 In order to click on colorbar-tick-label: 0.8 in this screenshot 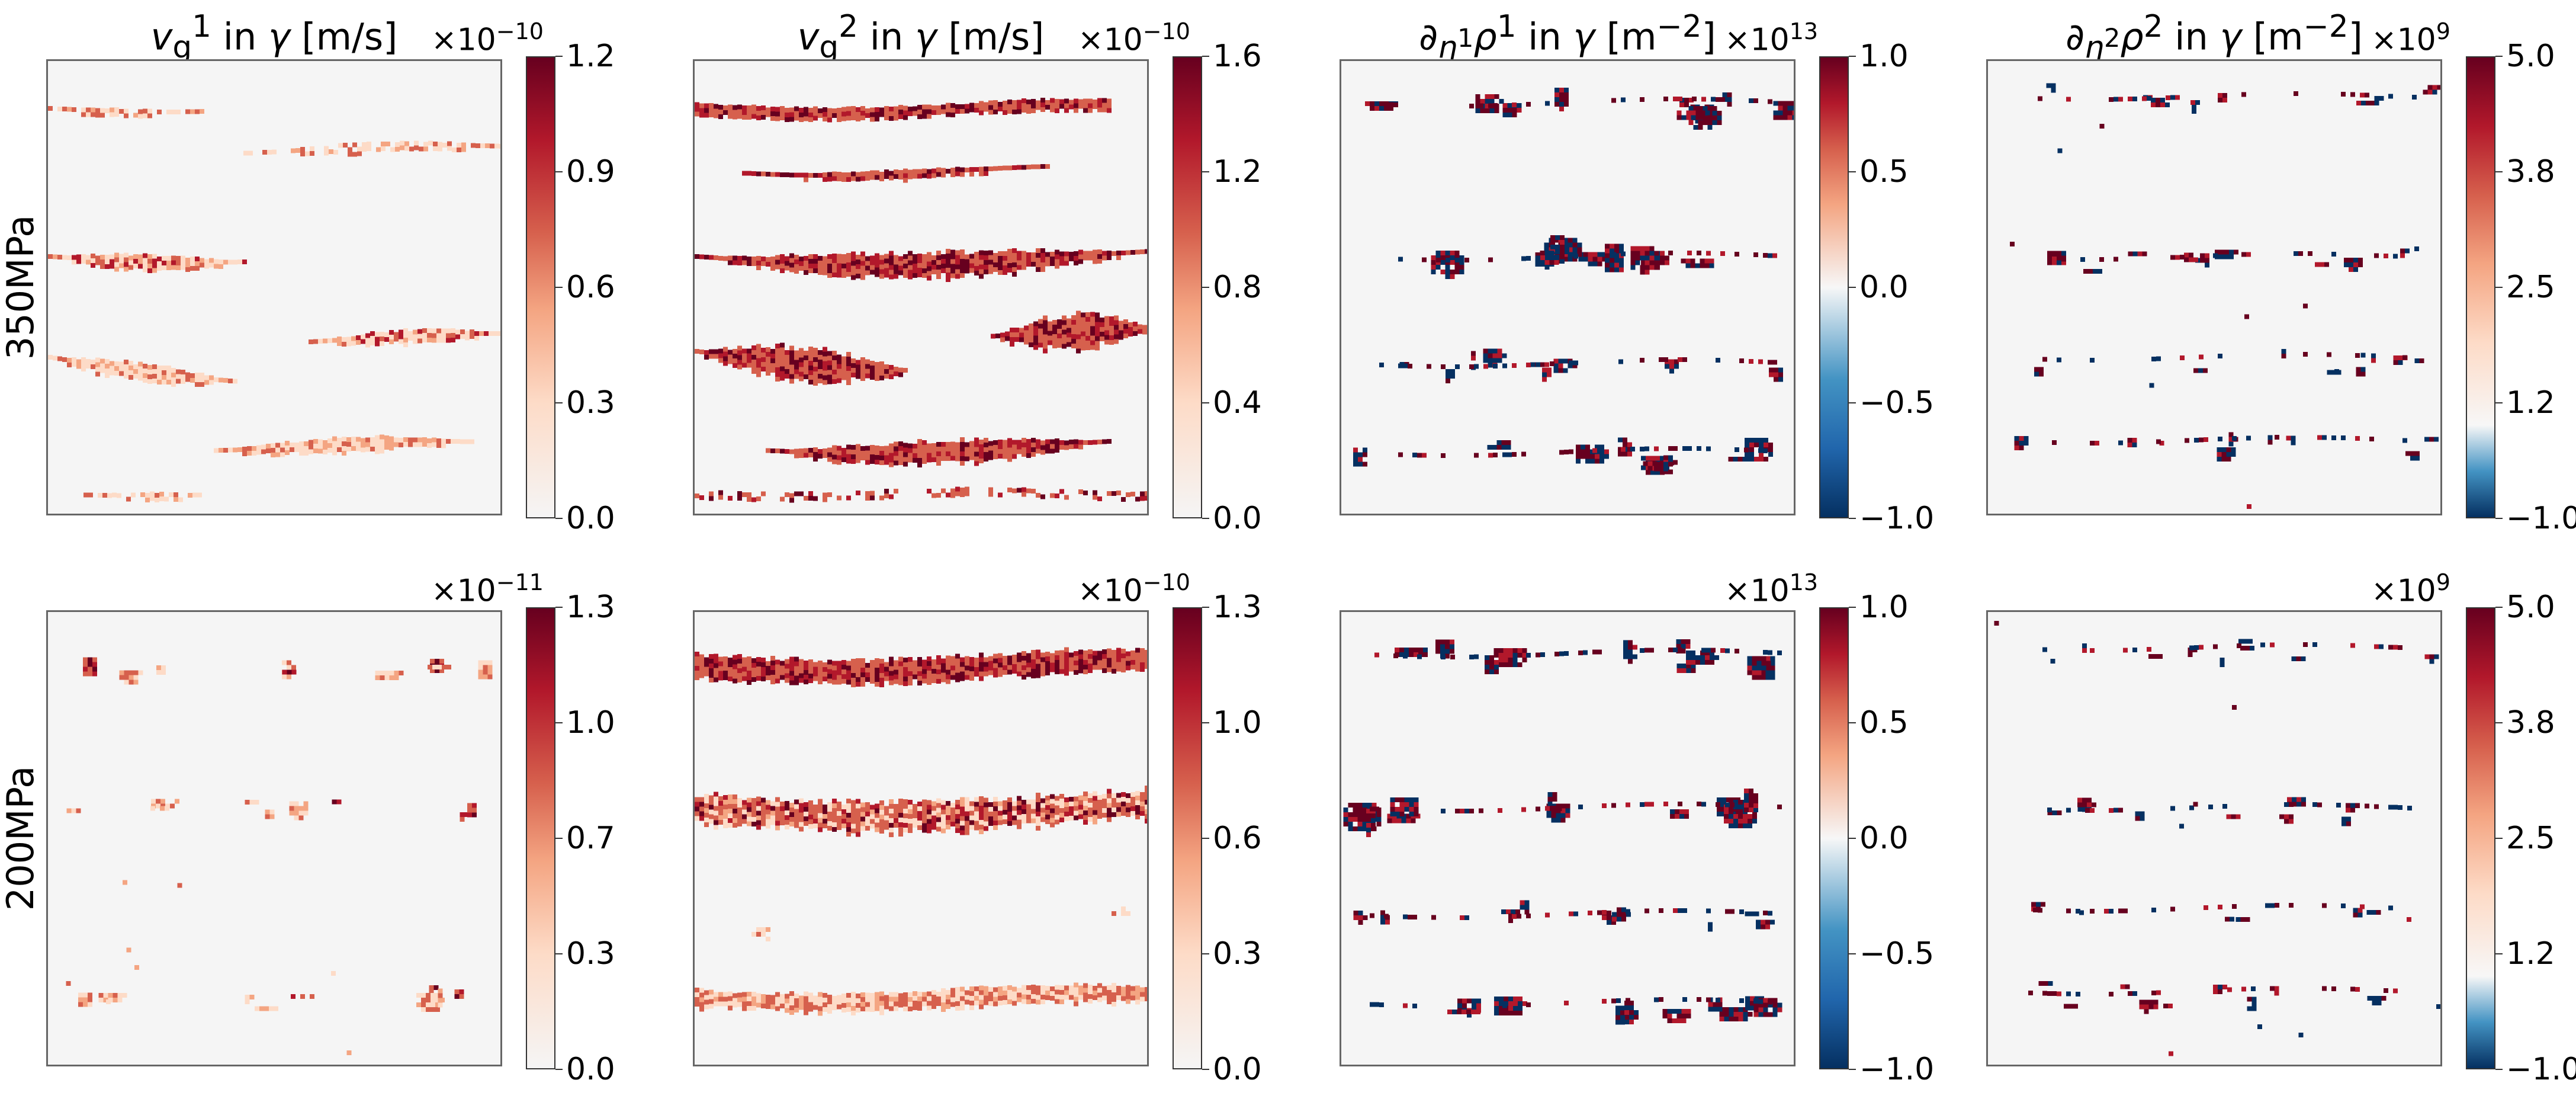, I will do `click(1237, 287)`.